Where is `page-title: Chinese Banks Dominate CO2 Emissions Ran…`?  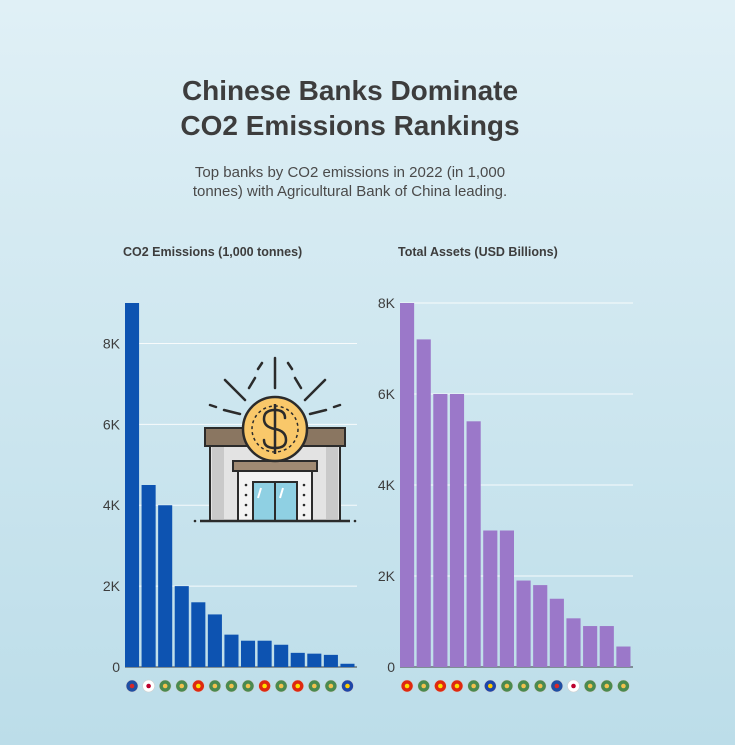
page-title: Chinese Banks Dominate CO2 Emissions Ran… is located at coordinates (350, 108).